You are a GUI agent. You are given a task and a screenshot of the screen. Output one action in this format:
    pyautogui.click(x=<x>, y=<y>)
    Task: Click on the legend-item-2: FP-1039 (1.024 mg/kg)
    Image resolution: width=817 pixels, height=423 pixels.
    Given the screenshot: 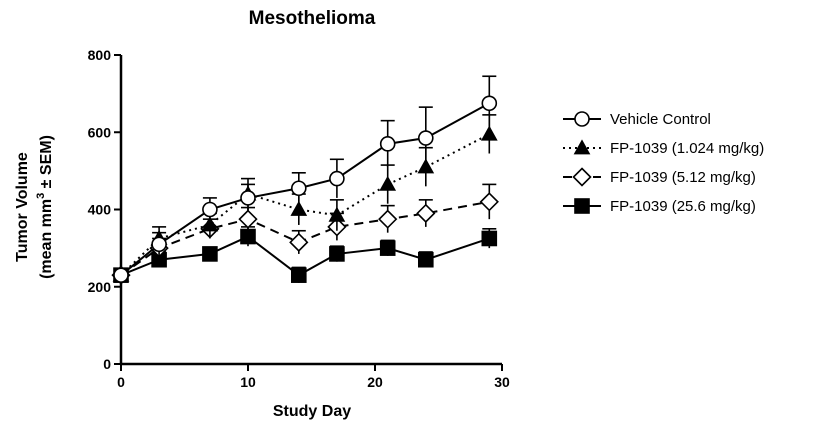 What is the action you would take?
    pyautogui.click(x=663, y=148)
    